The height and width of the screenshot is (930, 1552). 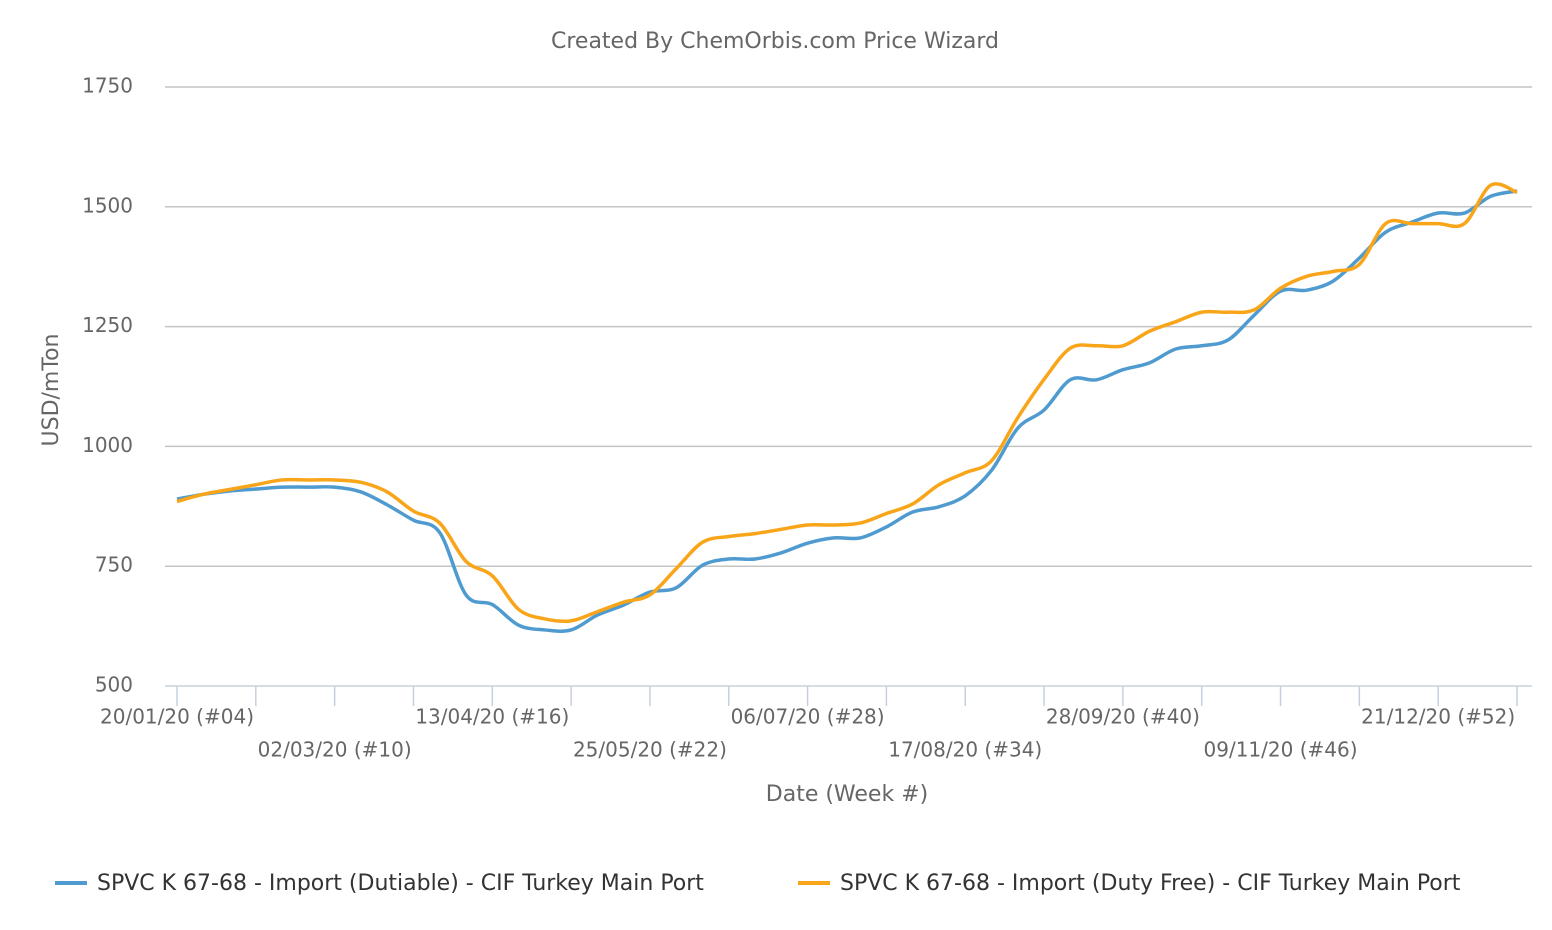 What do you see at coordinates (650, 750) in the screenshot?
I see `x-tick-label: 25/05/20 (#22)` at bounding box center [650, 750].